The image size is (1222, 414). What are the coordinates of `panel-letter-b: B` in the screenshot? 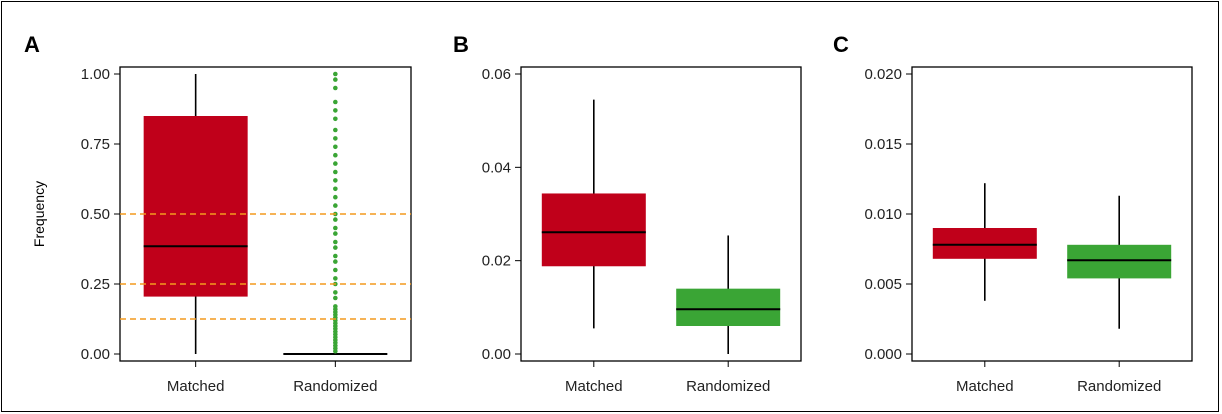 It's located at (461, 44).